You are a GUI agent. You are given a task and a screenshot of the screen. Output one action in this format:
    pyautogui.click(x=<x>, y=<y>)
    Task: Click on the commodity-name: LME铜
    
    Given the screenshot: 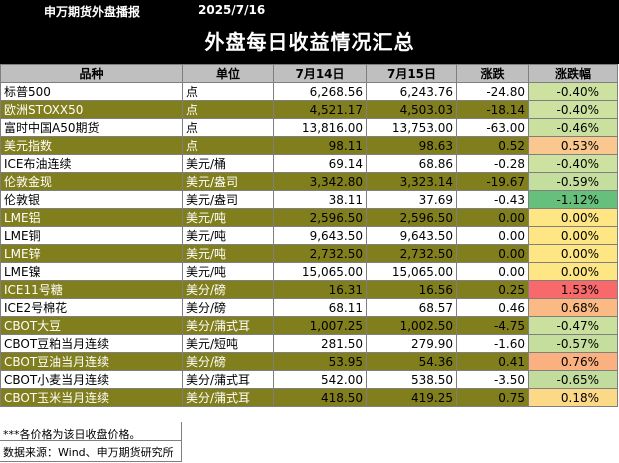 What is the action you would take?
    pyautogui.click(x=91, y=235)
    